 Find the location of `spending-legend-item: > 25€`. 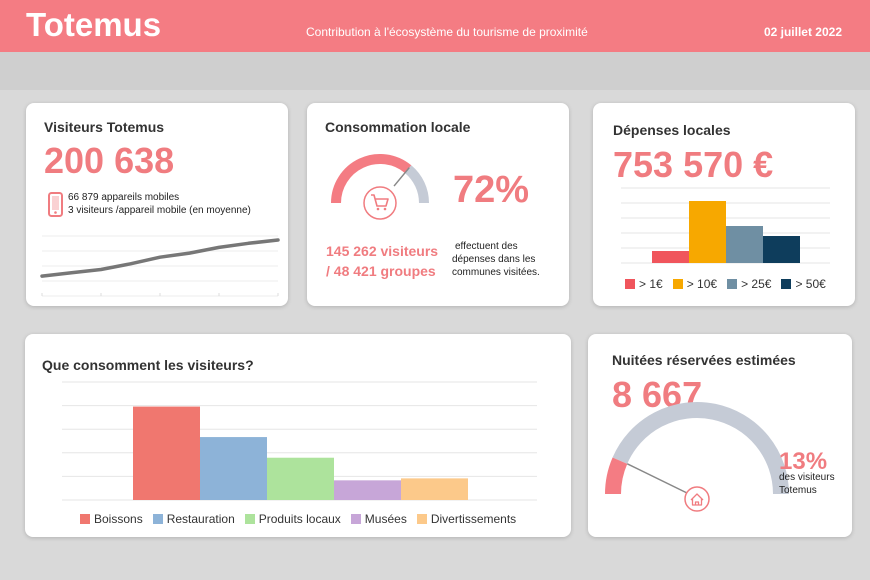

spending-legend-item: > 25€ is located at coordinates (749, 284).